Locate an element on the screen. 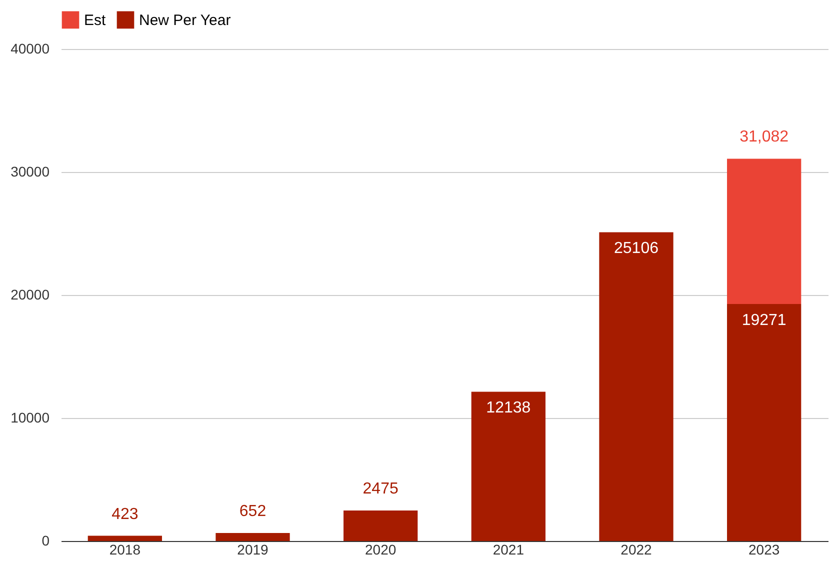 This screenshot has width=833, height=567. x-tick-label: 2020 is located at coordinates (380, 550).